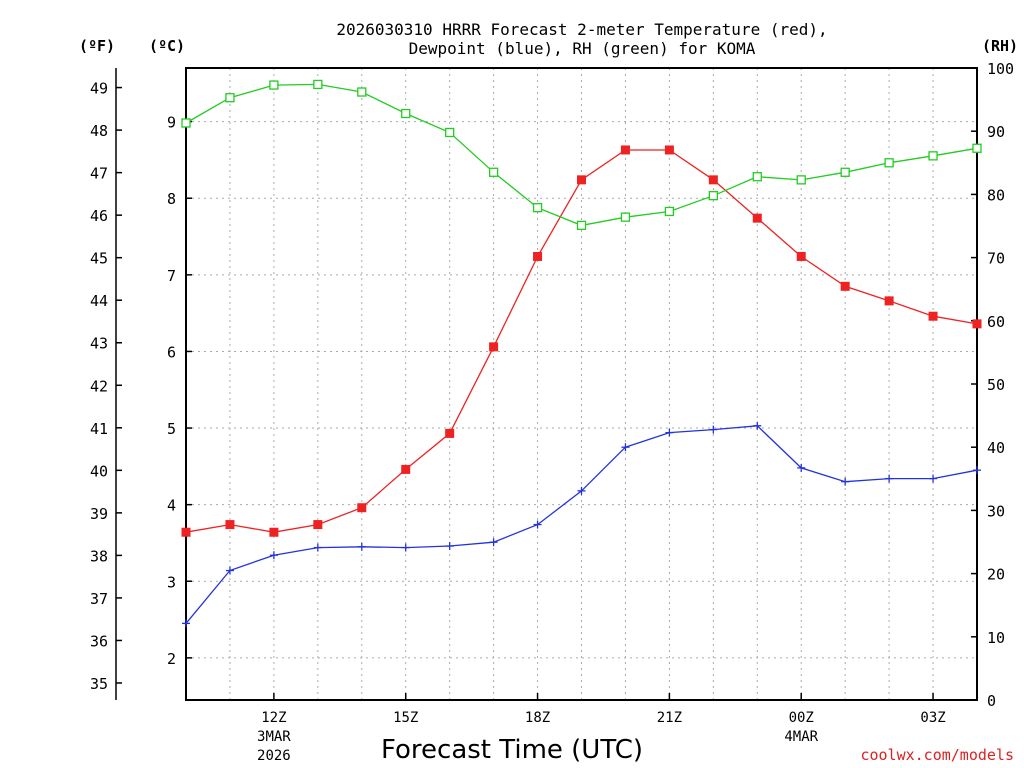 This screenshot has width=1024, height=768. What do you see at coordinates (99, 259) in the screenshot?
I see `fahrenheit-tick-label: 45` at bounding box center [99, 259].